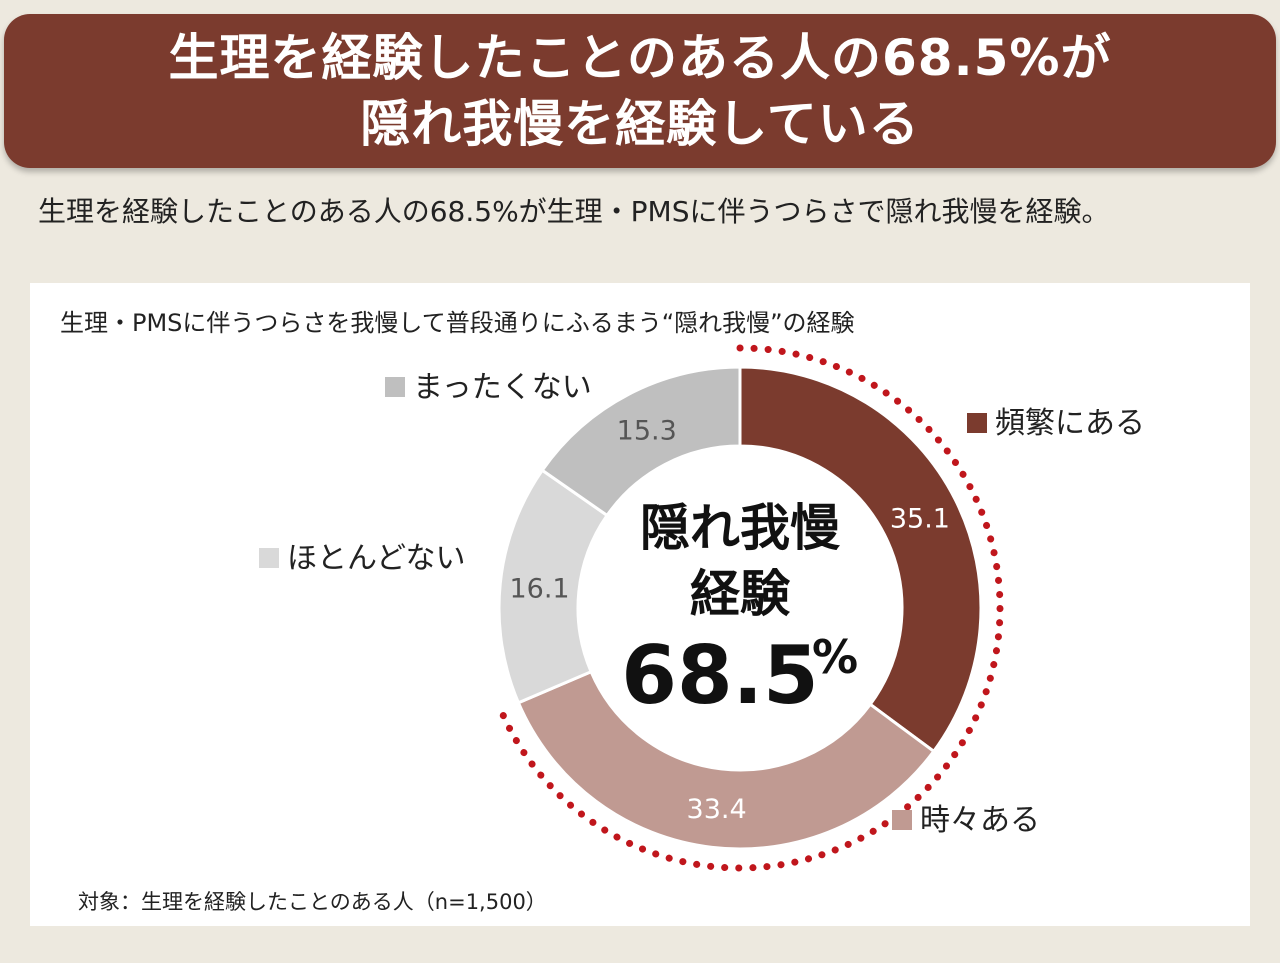  Describe the element at coordinates (640, 124) in the screenshot. I see `headline-line-2: 隠れ我慢を経験している` at that location.